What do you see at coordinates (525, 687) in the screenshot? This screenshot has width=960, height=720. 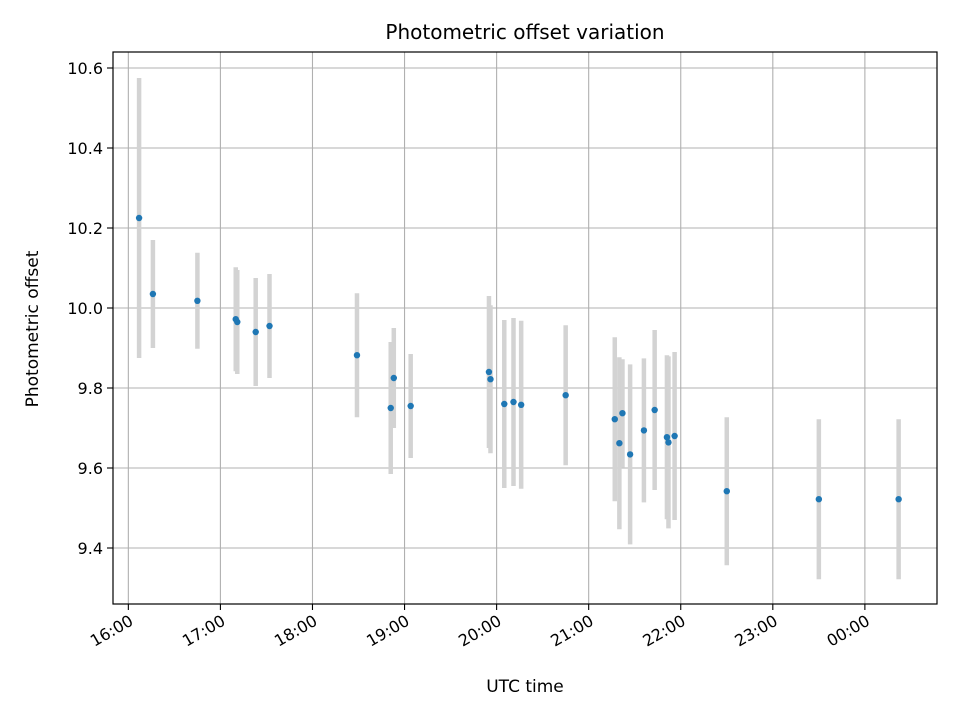 I see `x-axis-label: UTC time` at bounding box center [525, 687].